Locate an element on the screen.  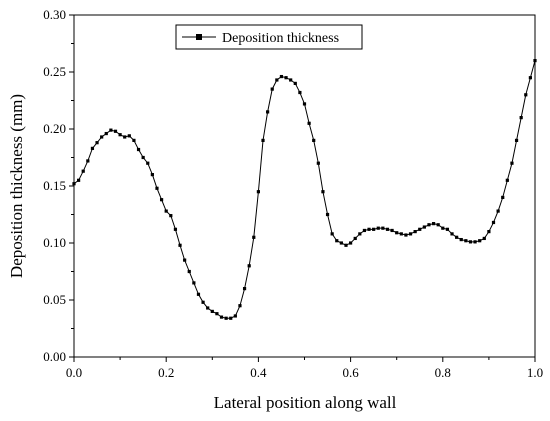
y-tick-label: 0.10 is located at coordinates (54, 242).